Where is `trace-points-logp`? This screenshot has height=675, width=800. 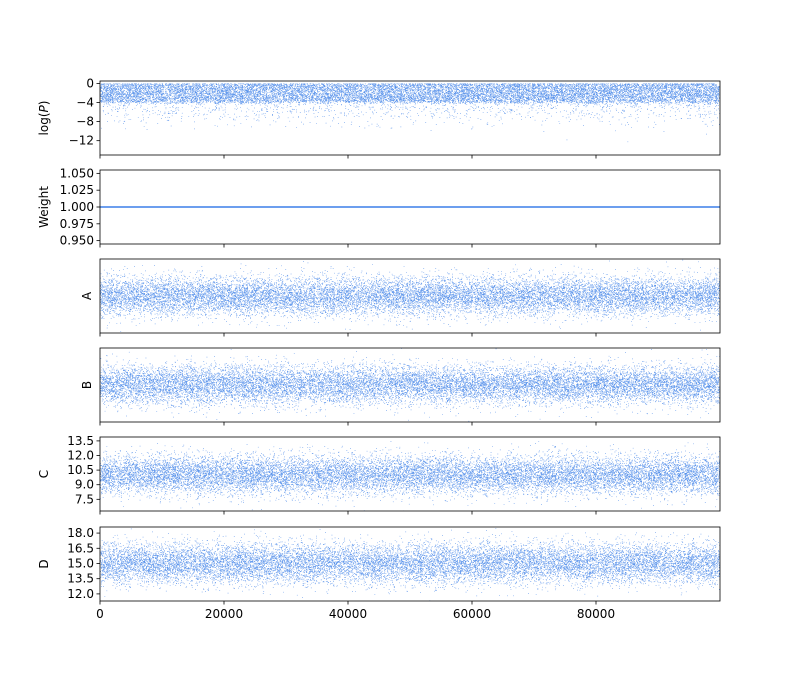 trace-points-logp is located at coordinates (410, 113).